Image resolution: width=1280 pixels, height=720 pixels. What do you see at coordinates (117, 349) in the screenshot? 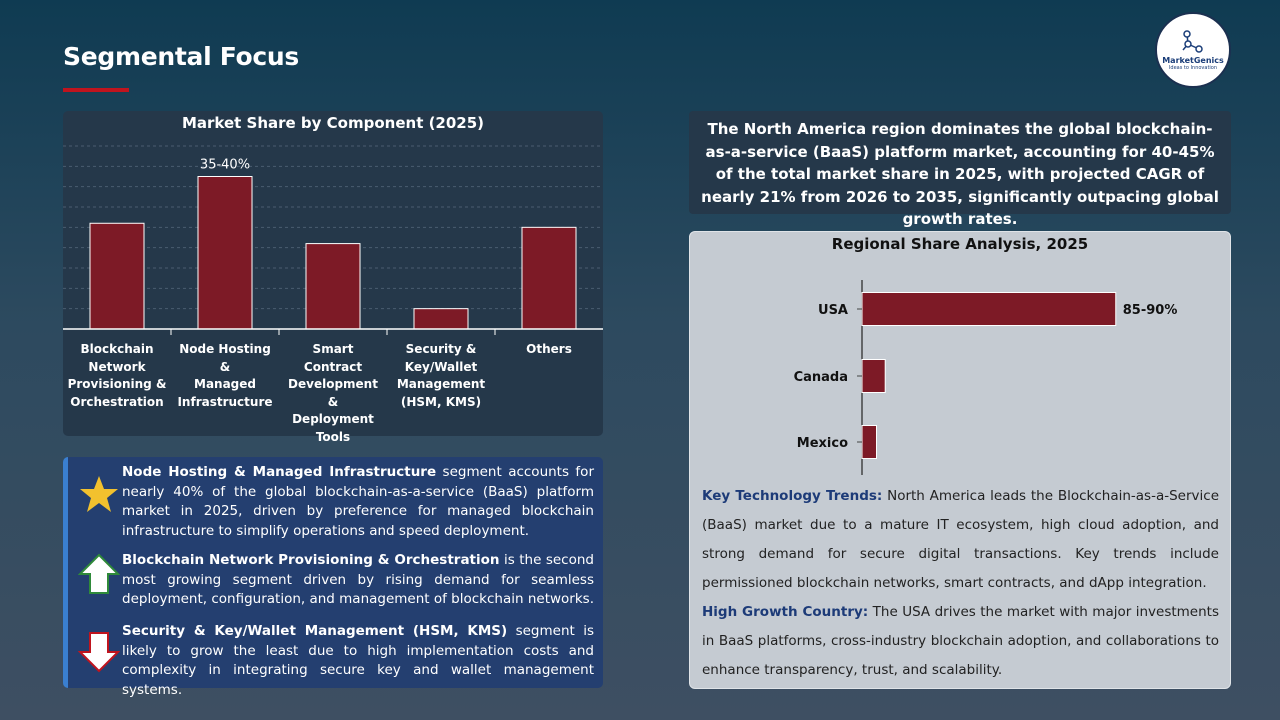
I see `category-label-line: Blockchain` at bounding box center [117, 349].